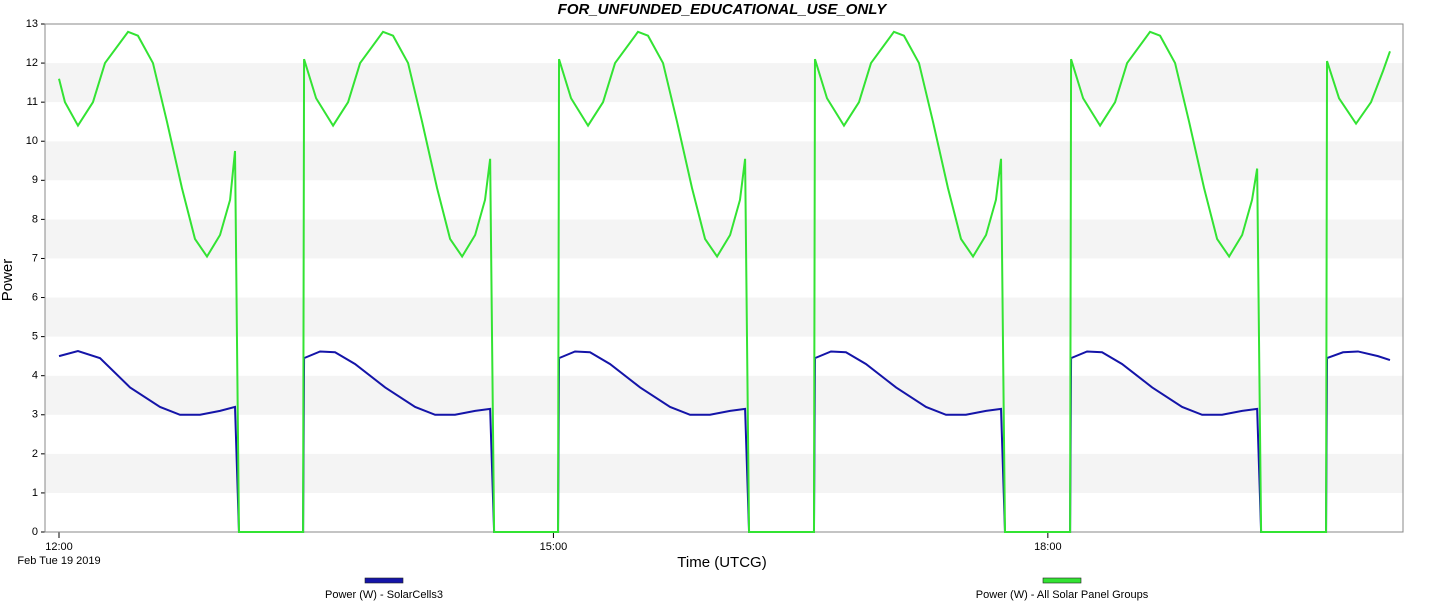 The width and height of the screenshot is (1445, 603). I want to click on y-tick-label: 5, so click(35, 337).